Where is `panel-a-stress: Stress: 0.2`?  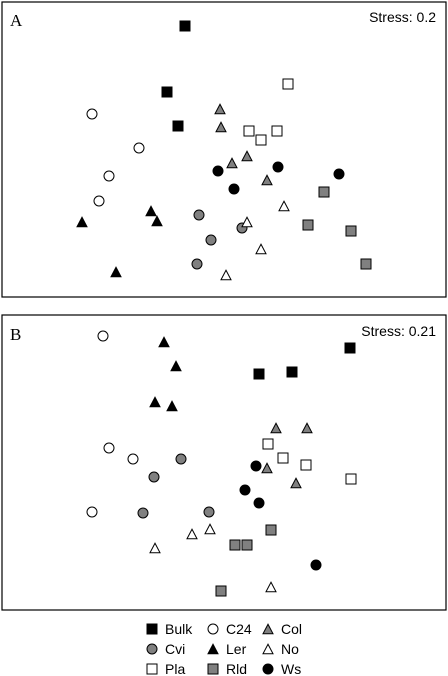
panel-a-stress: Stress: 0.2 is located at coordinates (402, 17).